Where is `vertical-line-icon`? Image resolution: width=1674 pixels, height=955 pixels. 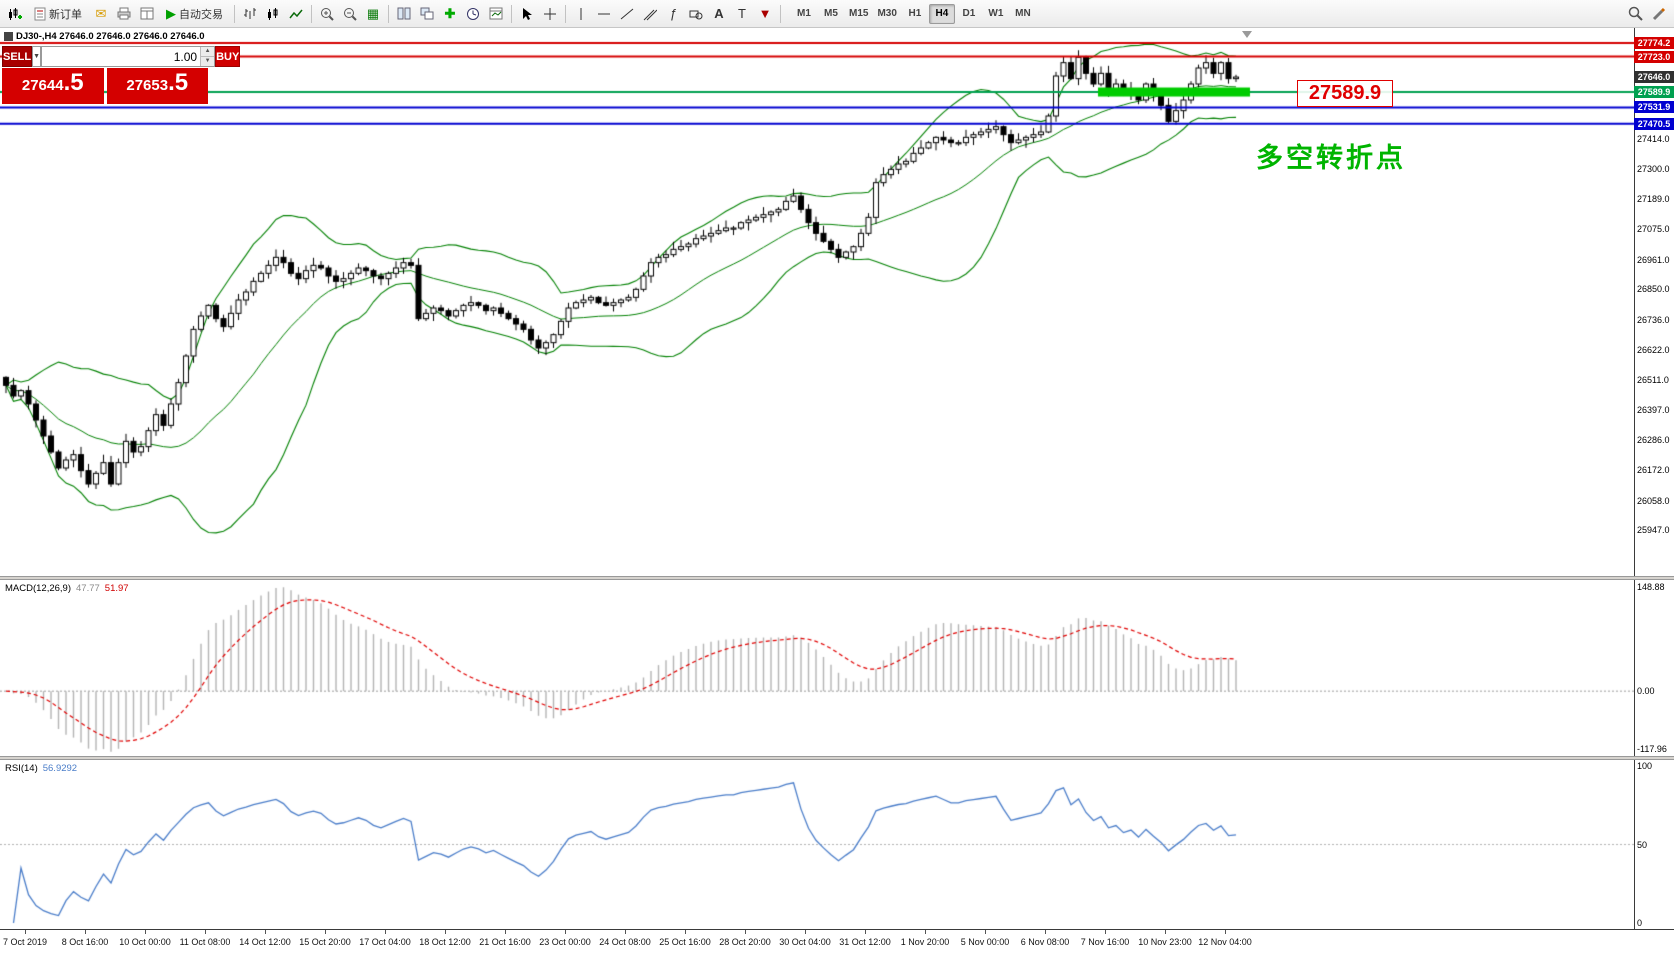 vertical-line-icon is located at coordinates (581, 14).